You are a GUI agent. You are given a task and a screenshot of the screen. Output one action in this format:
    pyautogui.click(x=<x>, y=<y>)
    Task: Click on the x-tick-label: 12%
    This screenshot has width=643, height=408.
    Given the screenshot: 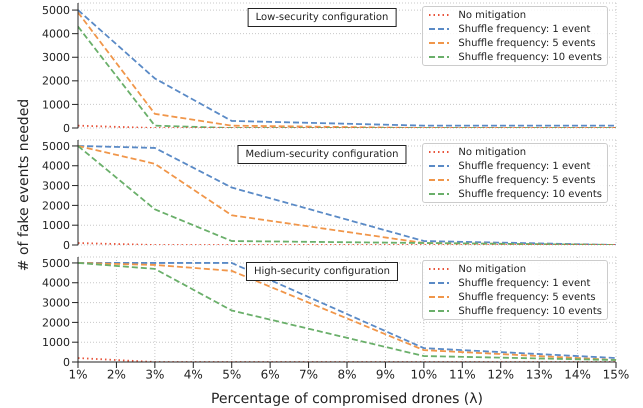 What is the action you would take?
    pyautogui.click(x=500, y=375)
    